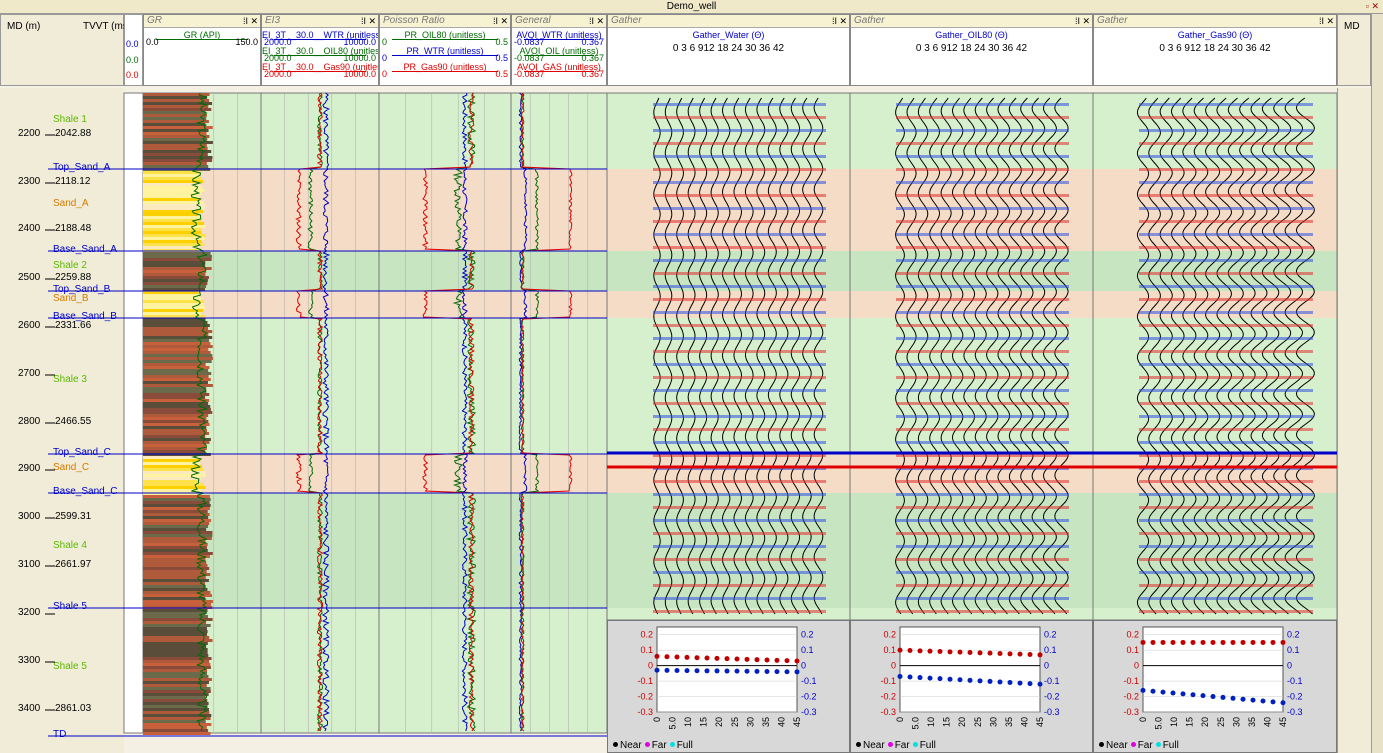  What do you see at coordinates (202, 50) in the screenshot?
I see `gr-panel-header: GR ⁞I ✕ GR (API) 0.0 150.0` at bounding box center [202, 50].